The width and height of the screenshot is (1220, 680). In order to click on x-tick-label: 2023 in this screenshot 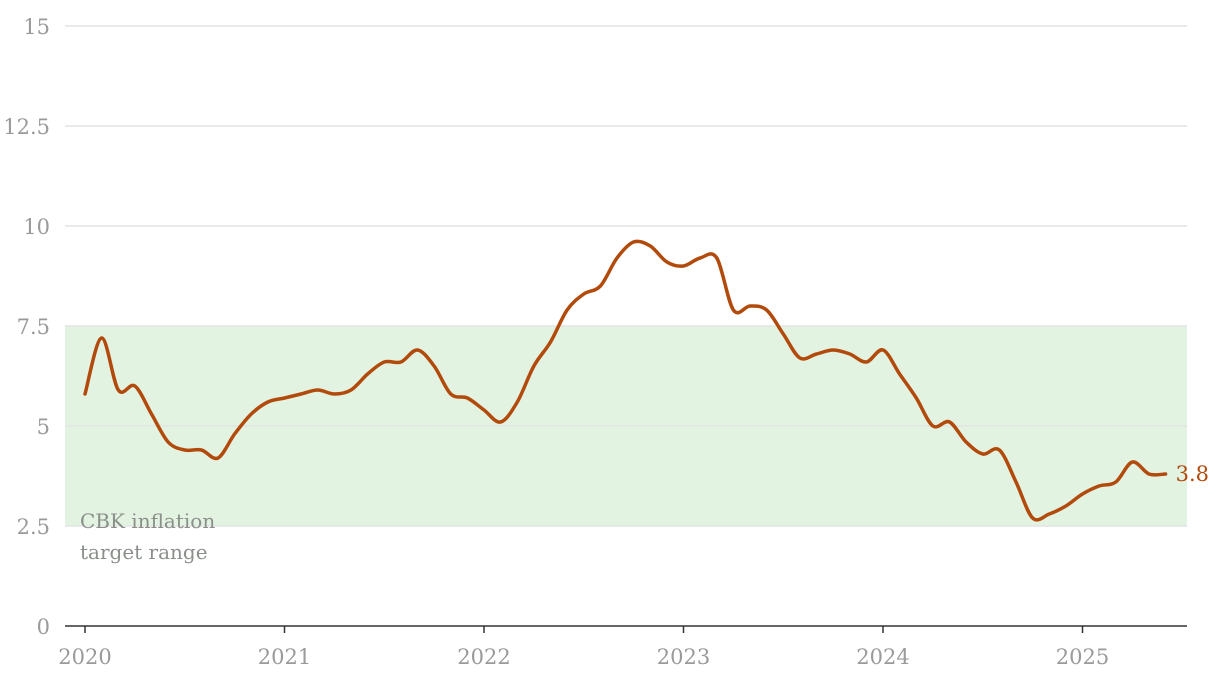, I will do `click(683, 657)`.